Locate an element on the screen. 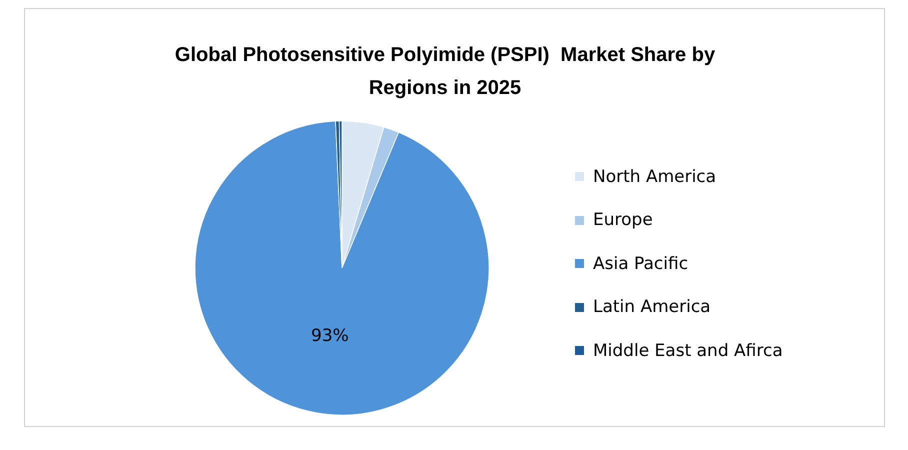 The height and width of the screenshot is (450, 908). legend-label: Europe is located at coordinates (623, 220).